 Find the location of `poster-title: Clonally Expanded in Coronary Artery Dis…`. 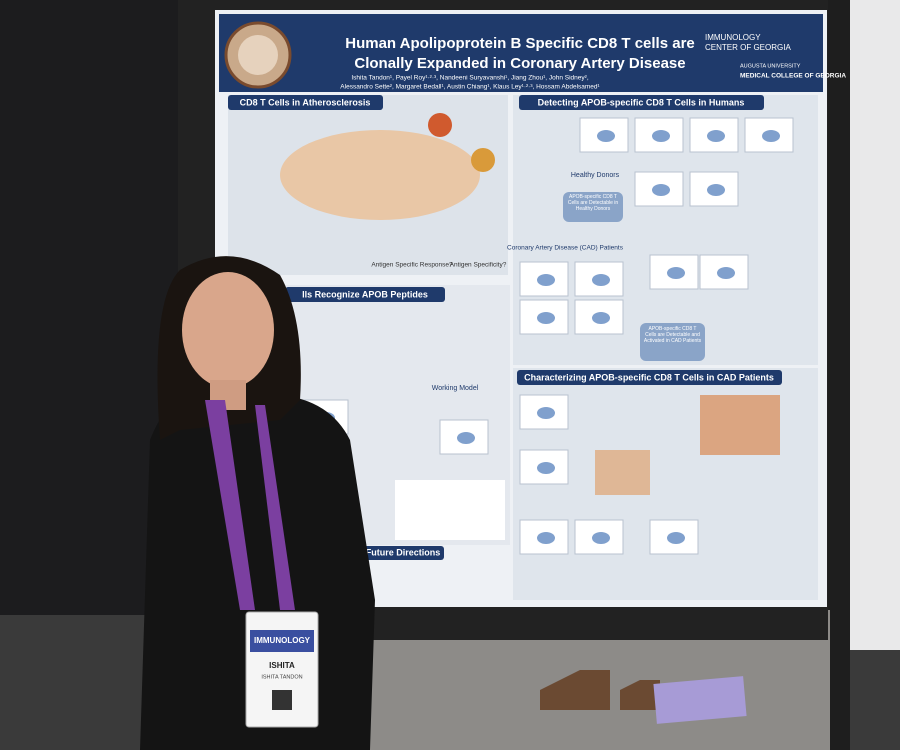

poster-title: Clonally Expanded in Coronary Artery Dis… is located at coordinates (519, 63).